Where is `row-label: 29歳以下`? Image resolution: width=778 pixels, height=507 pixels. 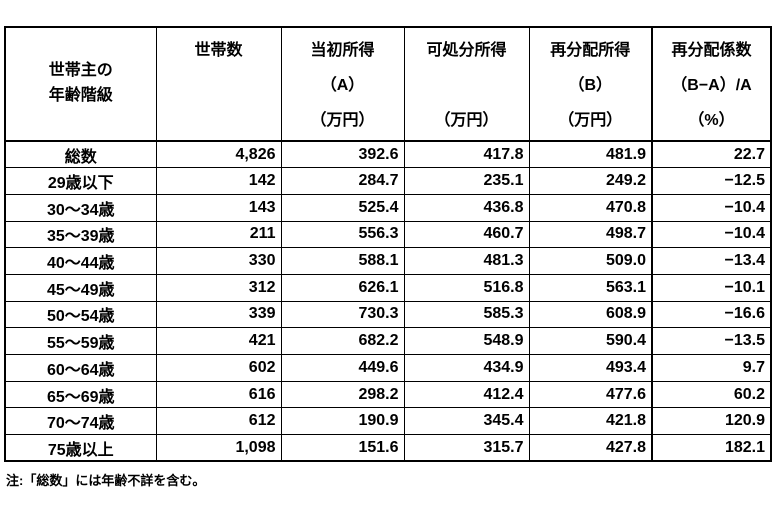
row-label: 29歳以下 is located at coordinates (80, 181).